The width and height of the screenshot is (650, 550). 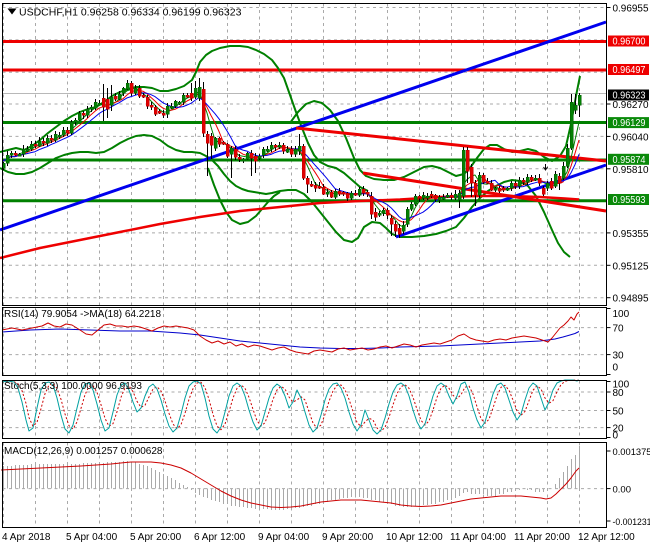 I want to click on svg-text: 0.96129, so click(x=629, y=123).